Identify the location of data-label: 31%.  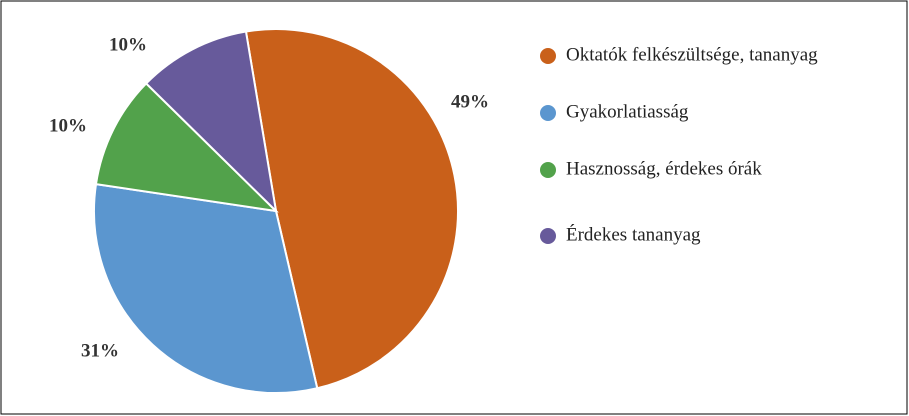
(100, 350).